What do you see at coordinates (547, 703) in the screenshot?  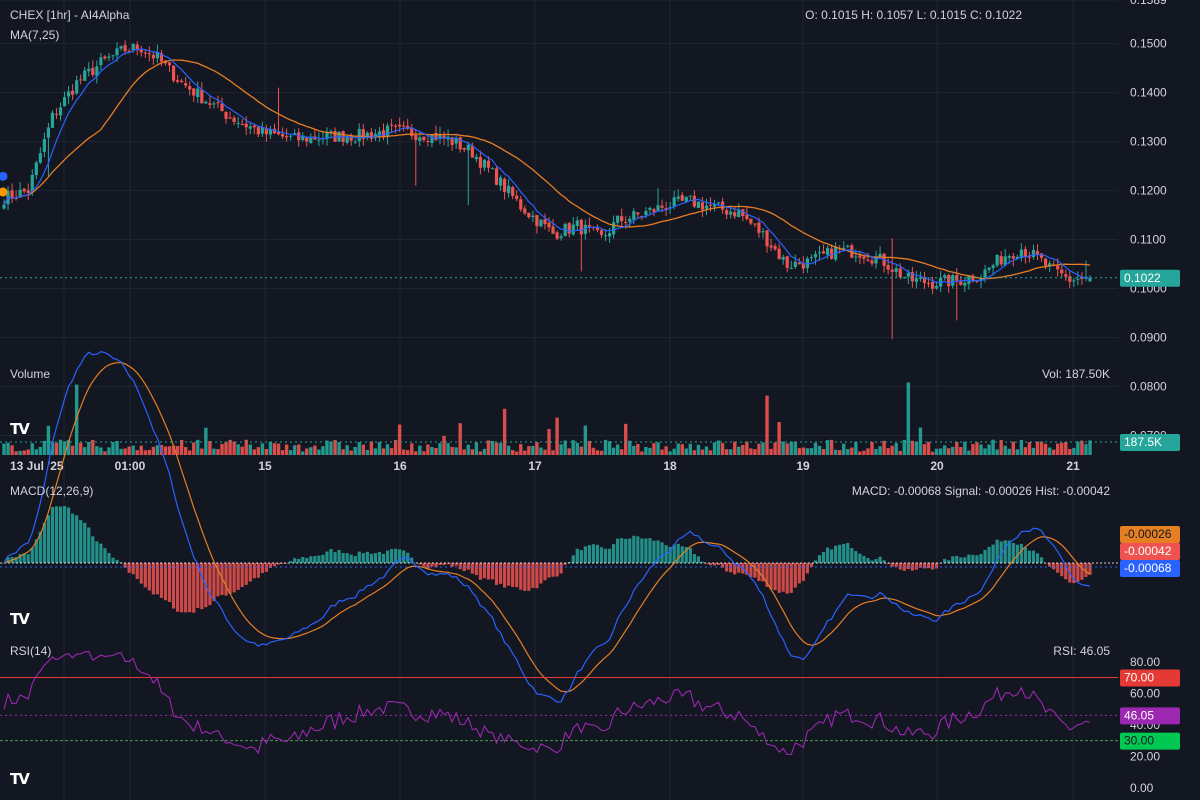 I see `rsi-line` at bounding box center [547, 703].